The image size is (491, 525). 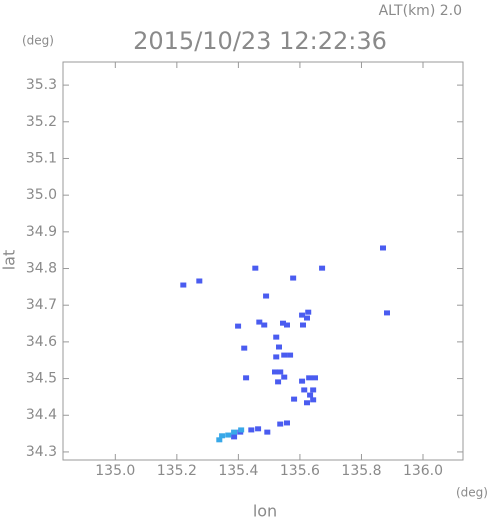 I want to click on y-tick-label: 35.1, so click(x=41, y=158).